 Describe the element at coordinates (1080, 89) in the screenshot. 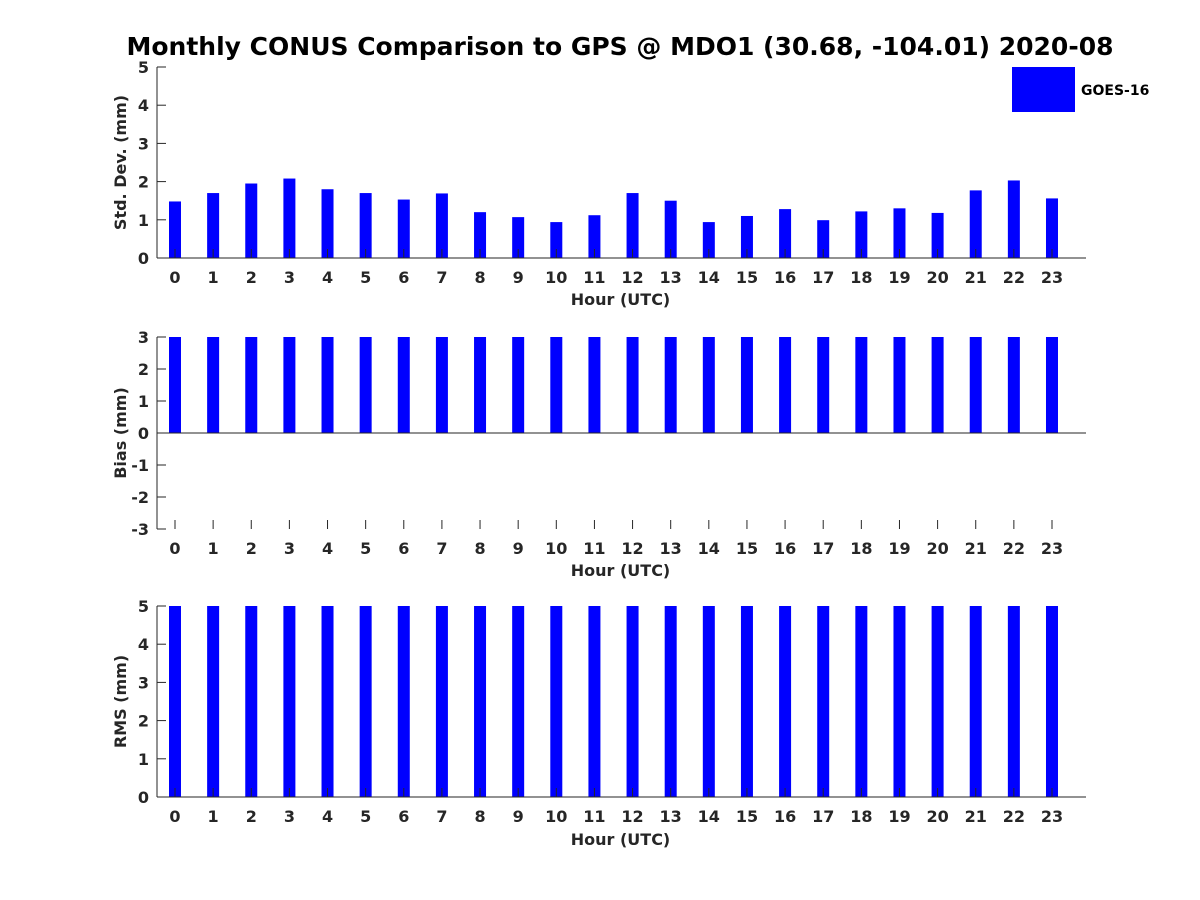

I see `legend: GOES-16` at that location.